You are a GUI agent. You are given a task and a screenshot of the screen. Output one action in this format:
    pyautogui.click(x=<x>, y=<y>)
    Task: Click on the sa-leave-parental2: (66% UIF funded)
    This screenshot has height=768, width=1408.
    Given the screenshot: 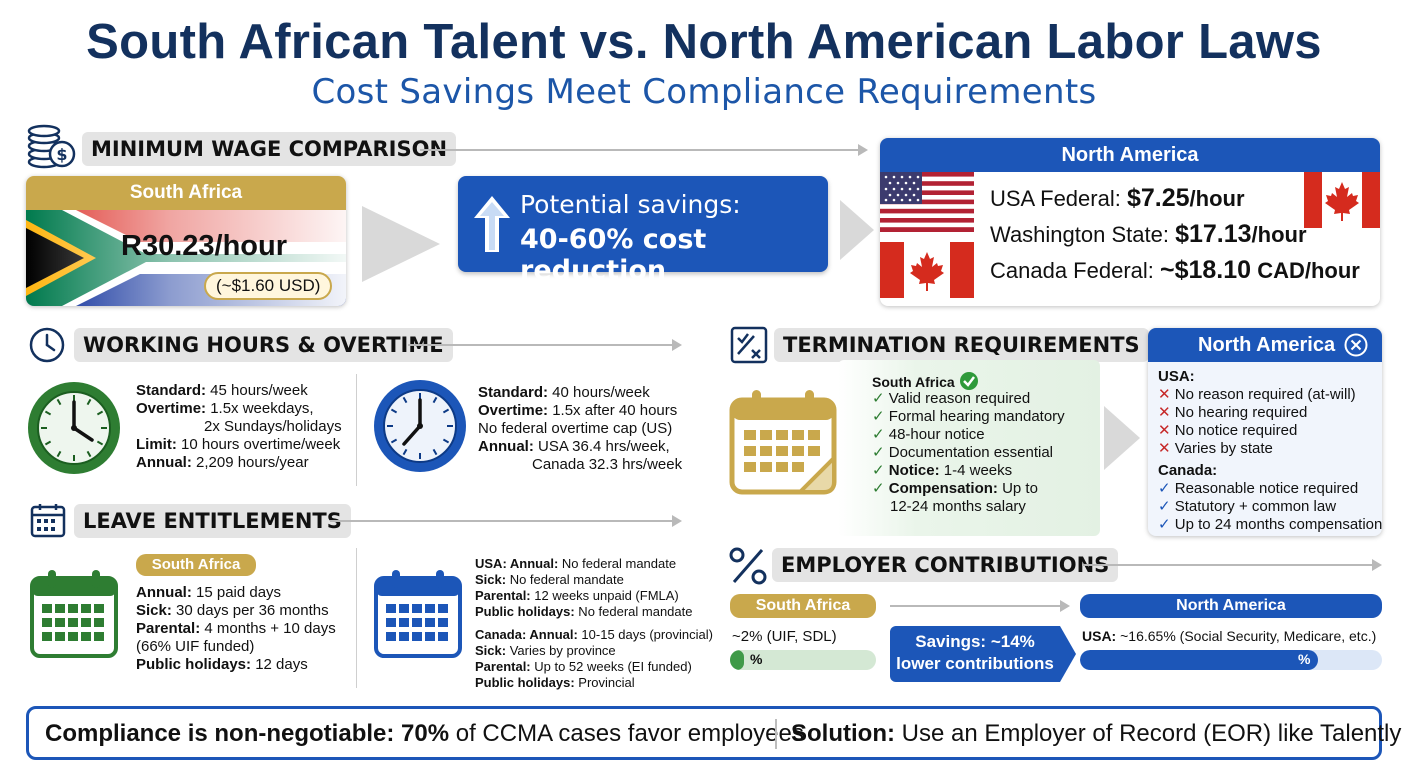 What is the action you would take?
    pyautogui.click(x=195, y=646)
    